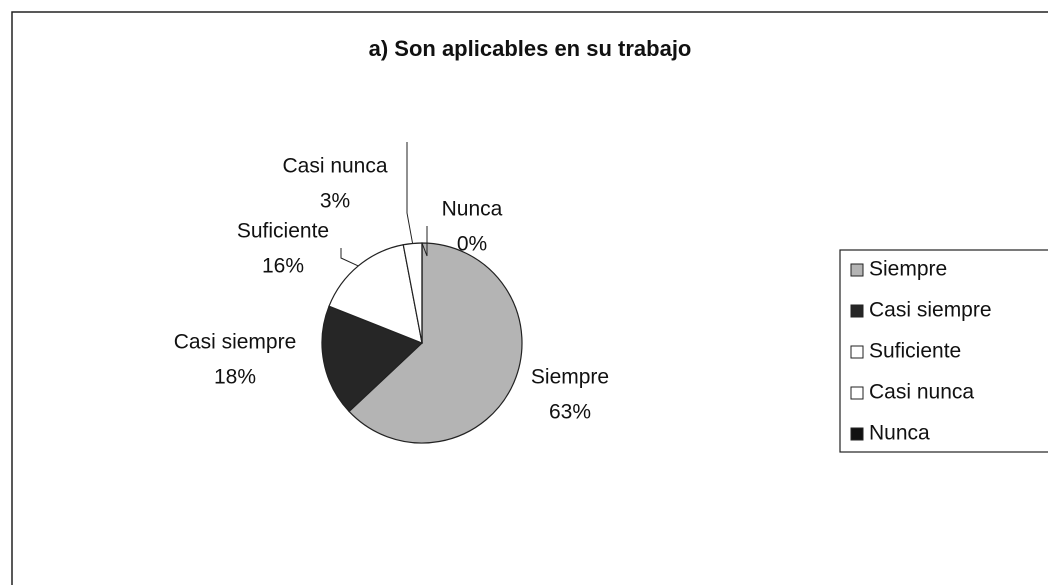  Describe the element at coordinates (472, 244) in the screenshot. I see `data-label: 0%` at that location.